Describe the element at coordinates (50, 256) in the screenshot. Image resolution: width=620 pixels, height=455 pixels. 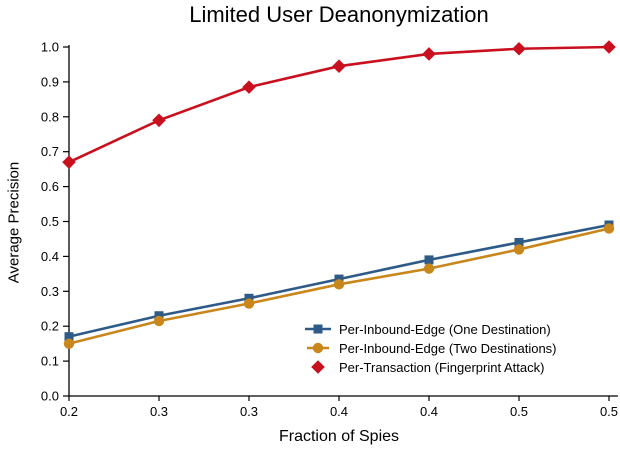
I see `y-tick-label: 0.4` at that location.